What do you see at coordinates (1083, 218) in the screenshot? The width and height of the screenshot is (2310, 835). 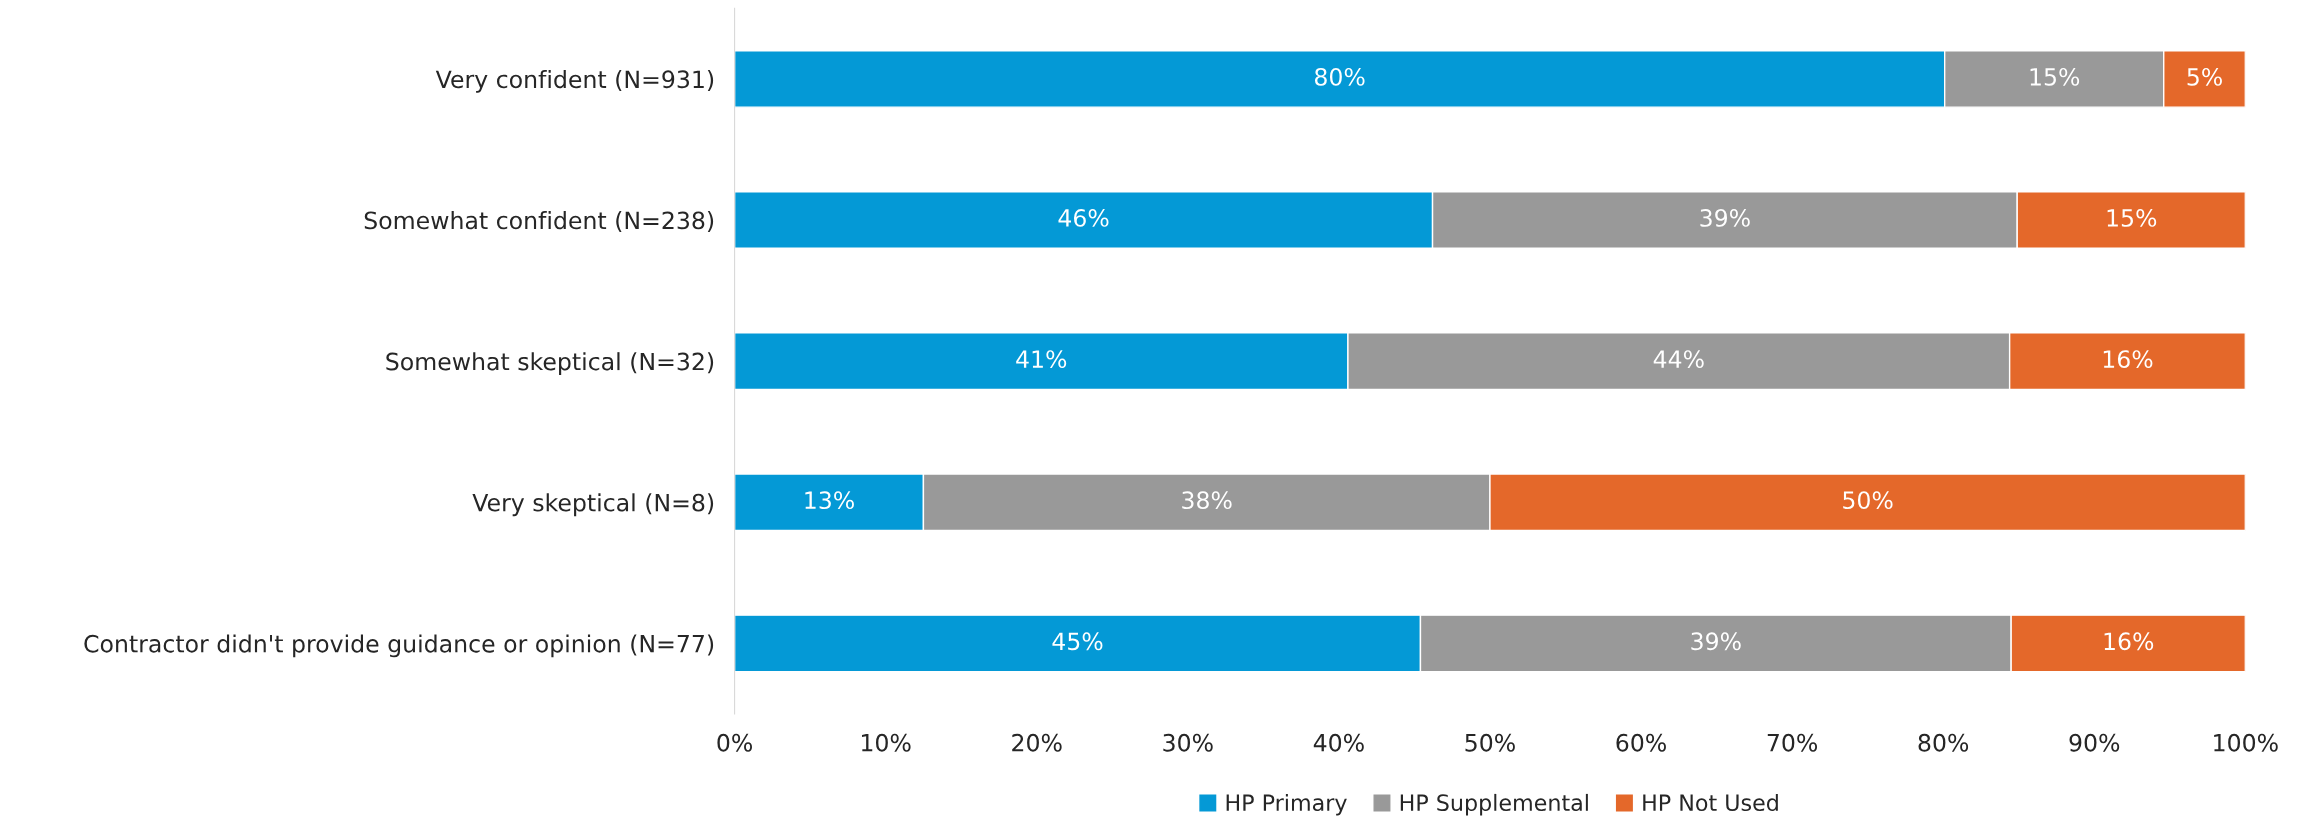 I see `data-label: 46%` at bounding box center [1083, 218].